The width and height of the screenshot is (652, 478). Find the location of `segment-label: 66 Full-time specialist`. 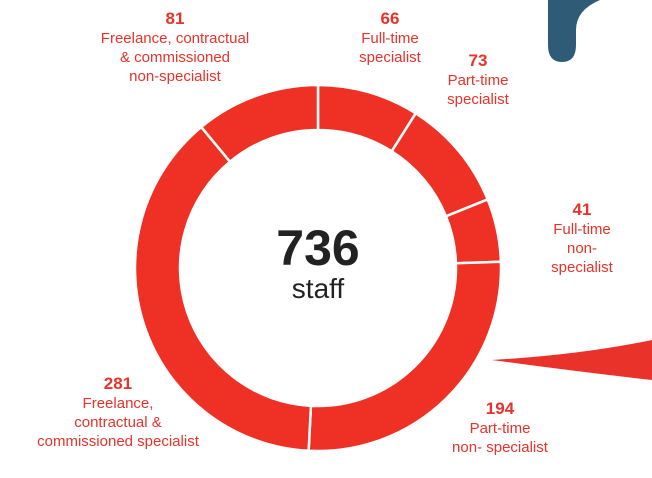

segment-label: 66 Full-time specialist is located at coordinates (390, 38).